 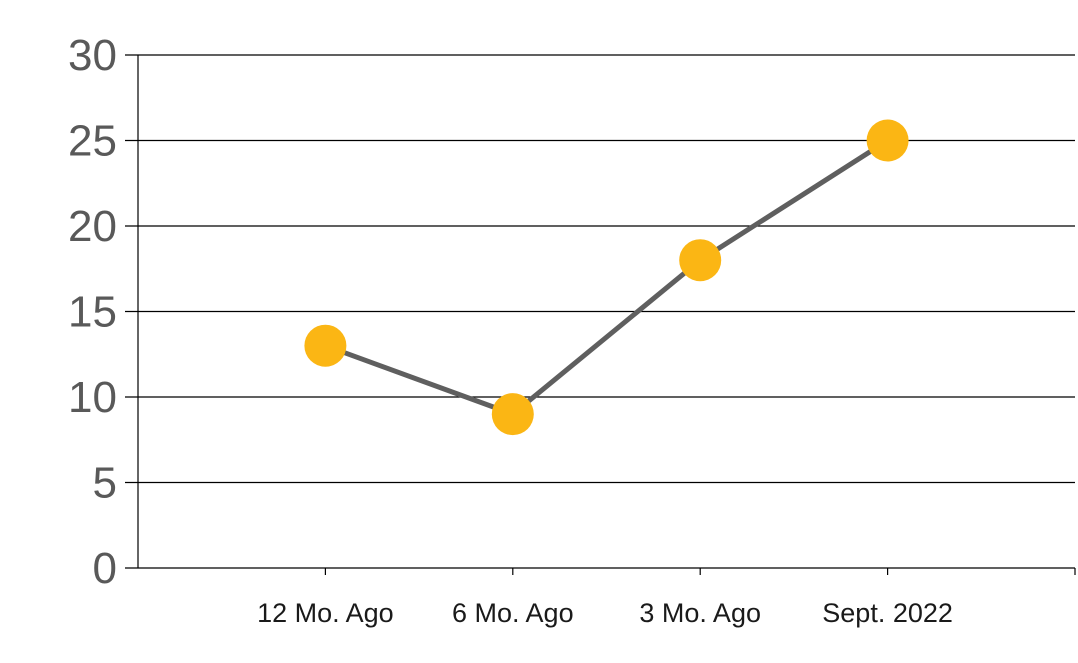 I want to click on x-tick-label-4: Sept. 2022, so click(x=887, y=613).